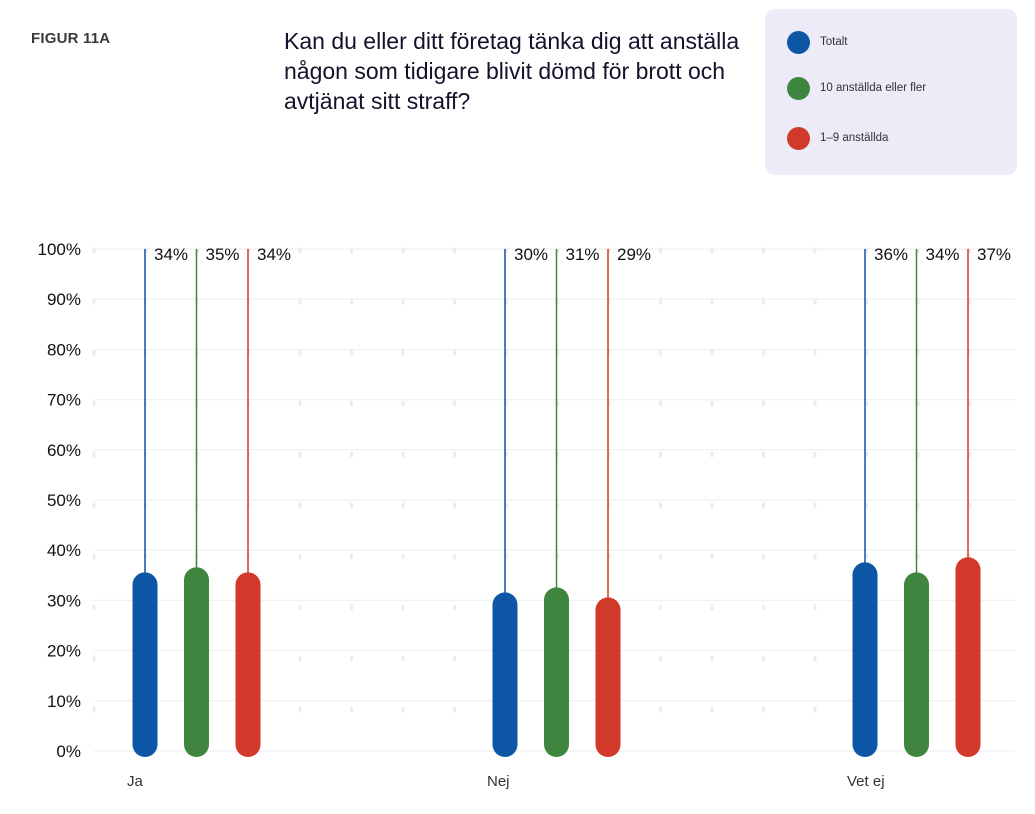 The width and height of the screenshot is (1035, 814). Describe the element at coordinates (68, 751) in the screenshot. I see `y-tick-label: 0%` at that location.